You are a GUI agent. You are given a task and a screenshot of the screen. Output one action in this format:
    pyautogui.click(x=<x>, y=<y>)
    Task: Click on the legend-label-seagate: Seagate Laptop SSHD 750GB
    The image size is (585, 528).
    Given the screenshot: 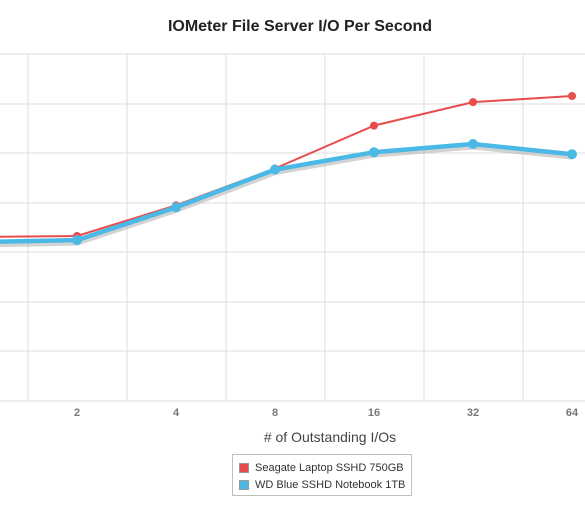 What is the action you would take?
    pyautogui.click(x=329, y=467)
    